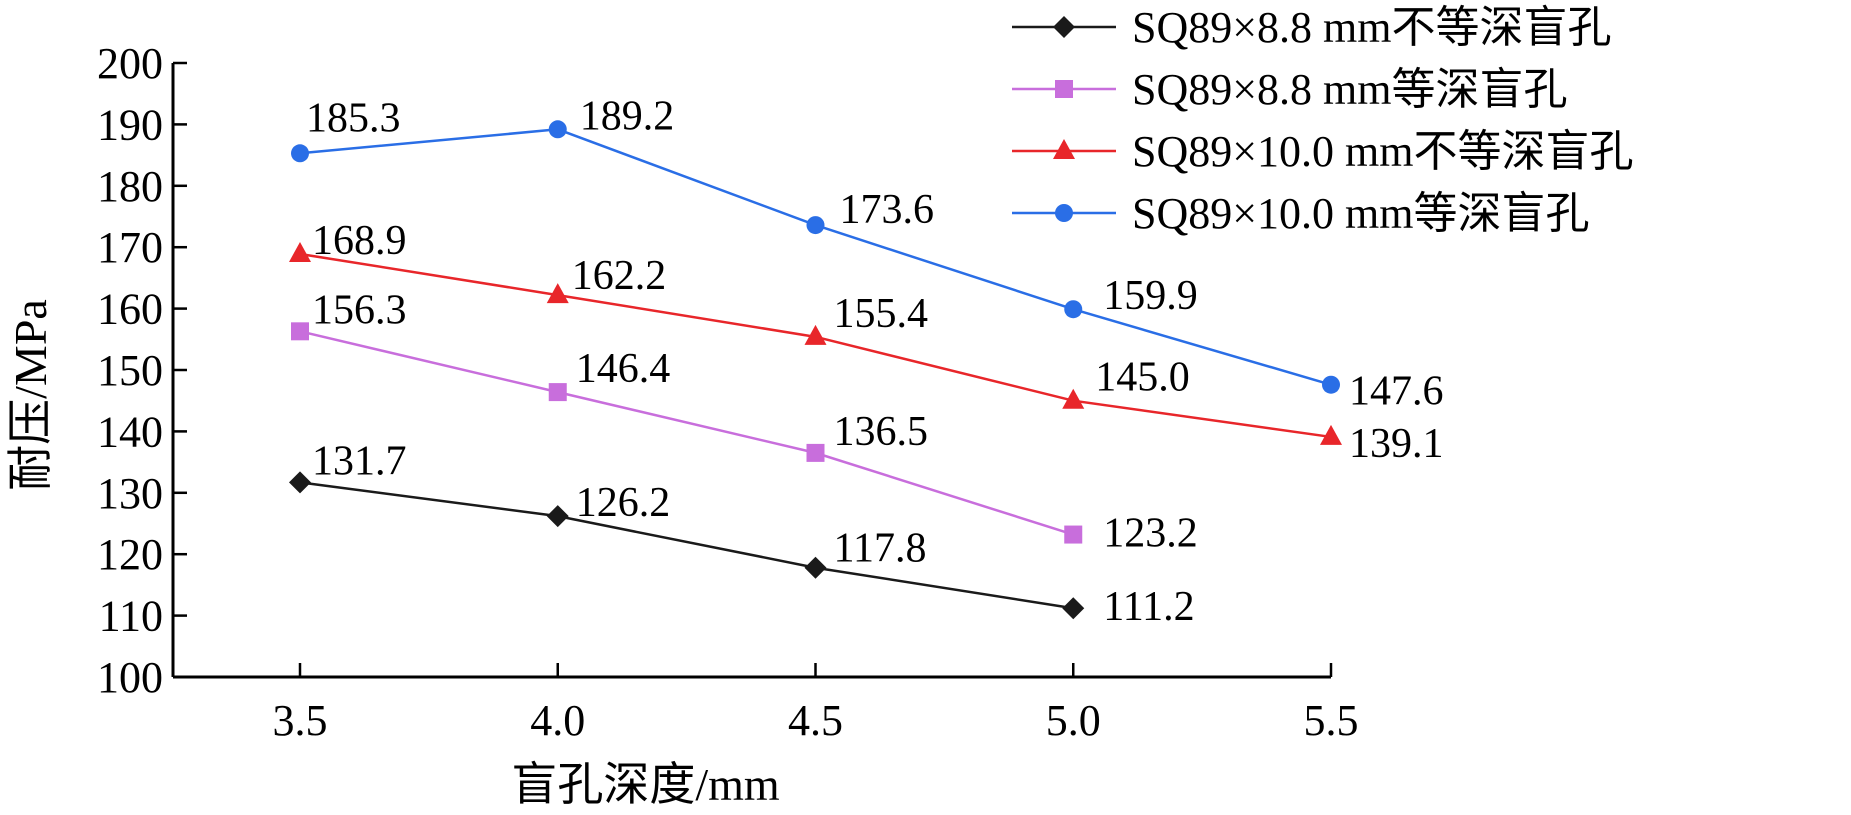 The height and width of the screenshot is (815, 1851). What do you see at coordinates (130, 431) in the screenshot?
I see `y-tick-label: 140` at bounding box center [130, 431].